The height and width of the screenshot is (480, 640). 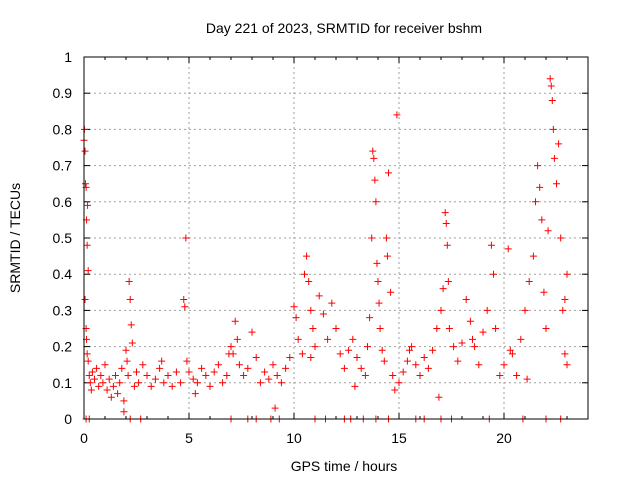 I want to click on y-tick-label: 0.7, so click(x=63, y=166).